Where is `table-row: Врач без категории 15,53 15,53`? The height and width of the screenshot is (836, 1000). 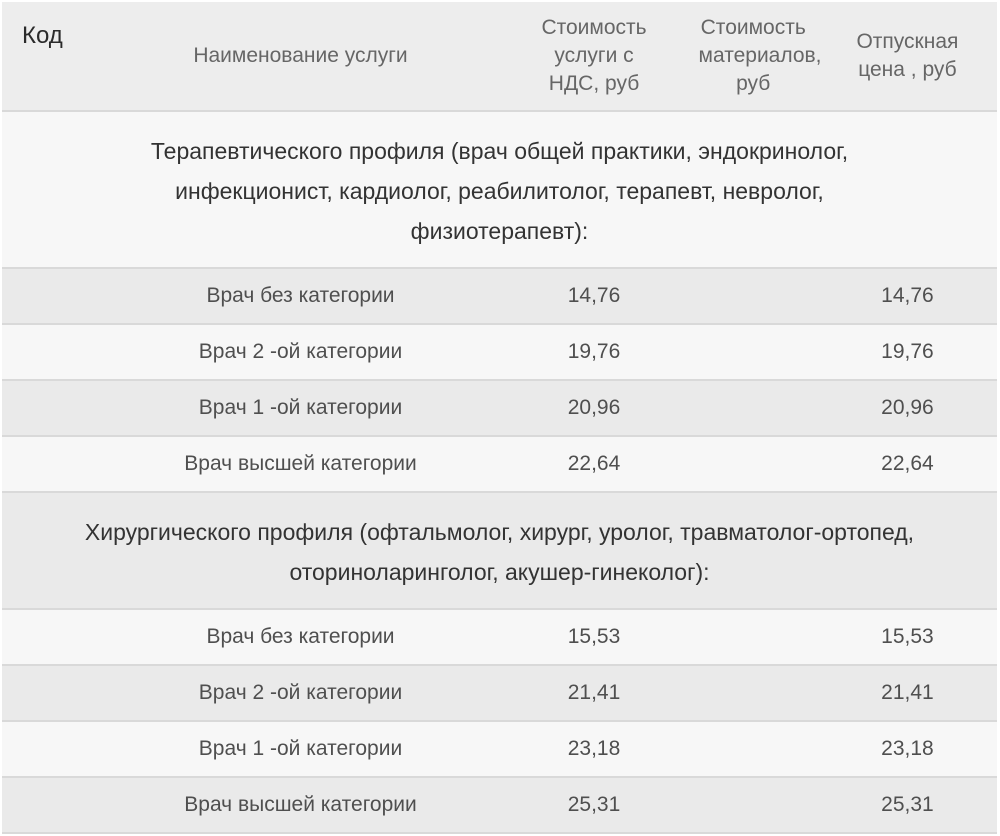 table-row: Врач без категории 15,53 15,53 is located at coordinates (499, 637).